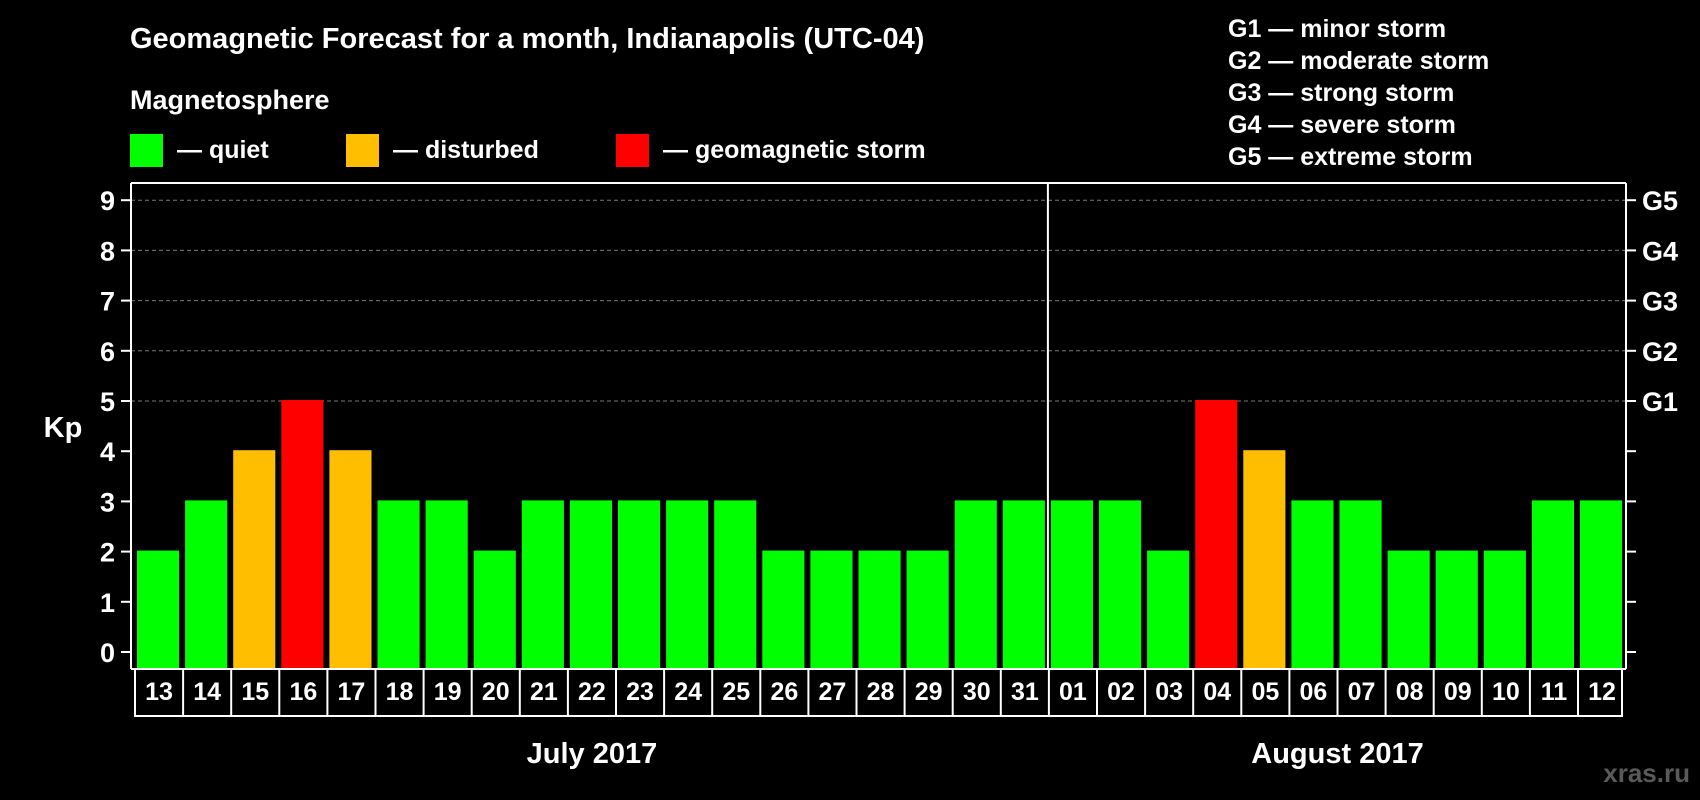 This screenshot has width=1700, height=800. What do you see at coordinates (1660, 251) in the screenshot?
I see `right-tick-label-g4: G4` at bounding box center [1660, 251].